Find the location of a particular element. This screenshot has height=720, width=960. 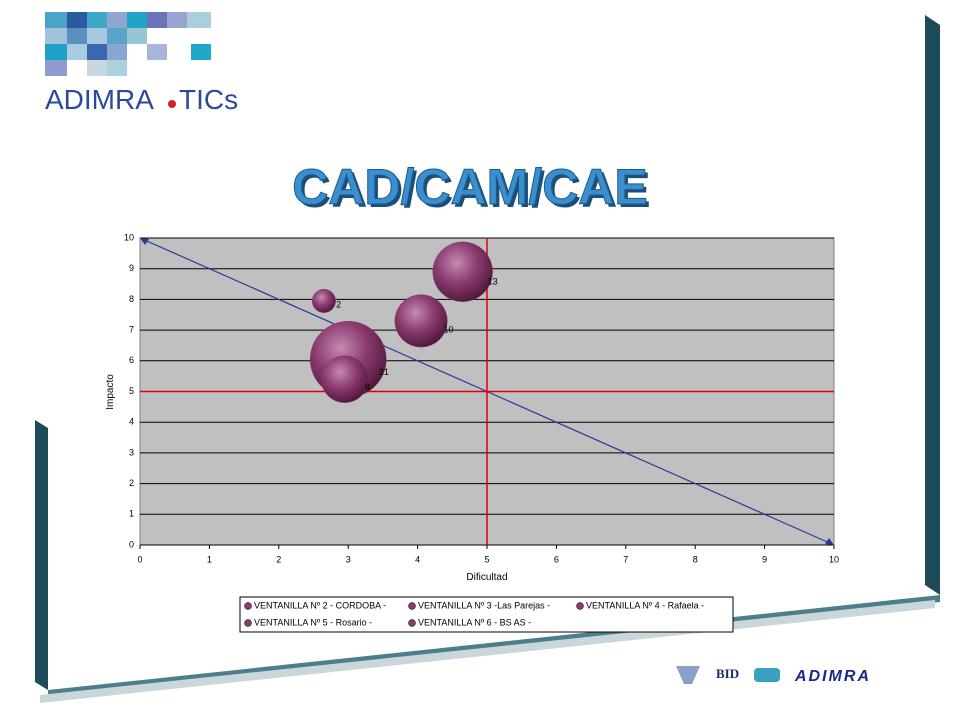

y-tick-label: 0 is located at coordinates (131, 544).